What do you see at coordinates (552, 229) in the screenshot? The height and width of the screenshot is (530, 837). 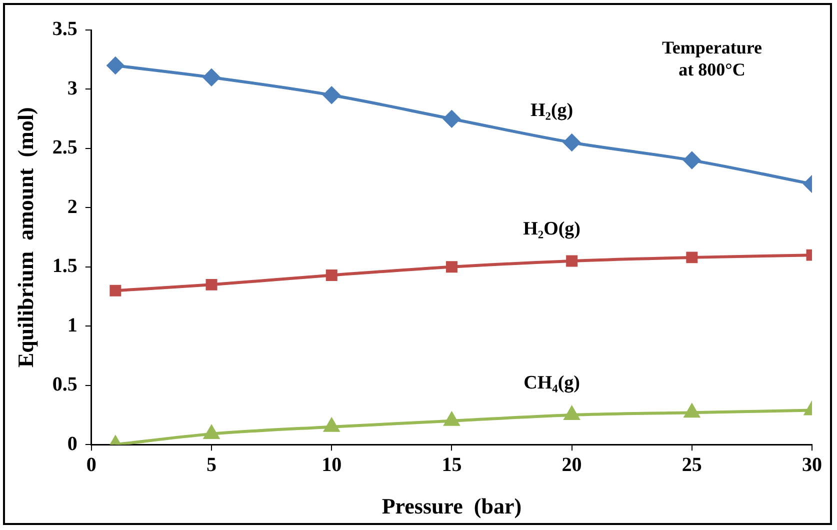 I see `series-label: H₂O(g)` at bounding box center [552, 229].